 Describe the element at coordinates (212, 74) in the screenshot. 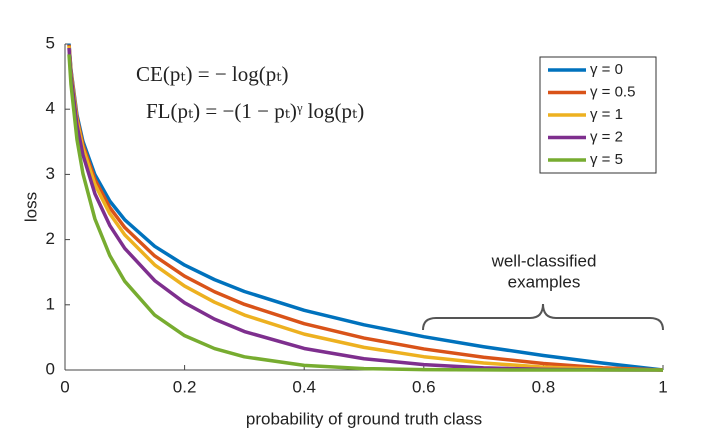

I see `annotation: CE(pₜ) = − log(pₜ)` at that location.